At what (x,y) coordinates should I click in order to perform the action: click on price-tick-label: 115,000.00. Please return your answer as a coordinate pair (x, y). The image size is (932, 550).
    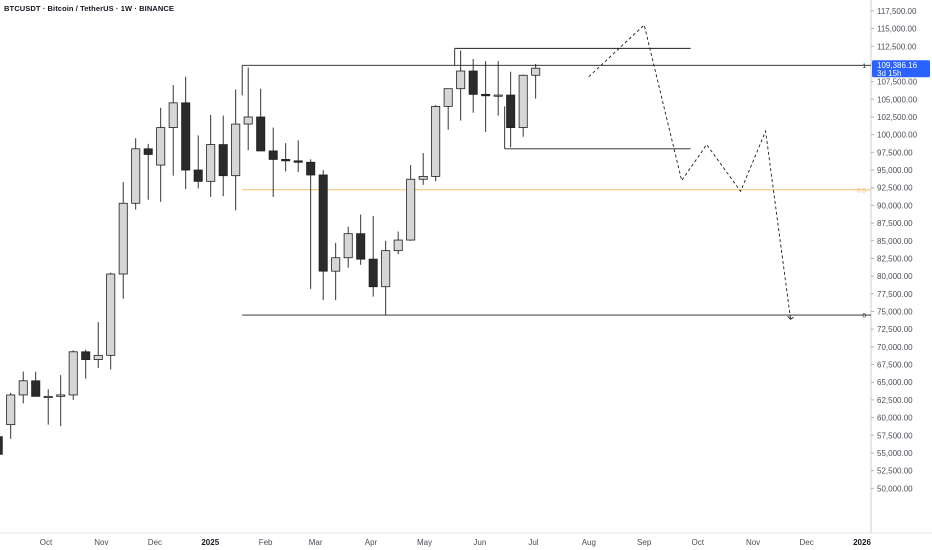
    Looking at the image, I should click on (897, 29).